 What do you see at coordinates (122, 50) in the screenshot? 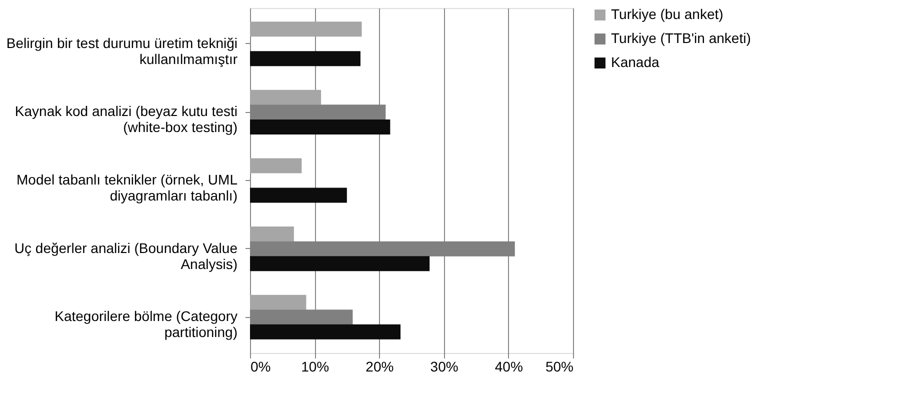
I see `y-tick-label: Belirgin bir test durumu üretim tekniği kullanılmamıştır` at bounding box center [122, 50].